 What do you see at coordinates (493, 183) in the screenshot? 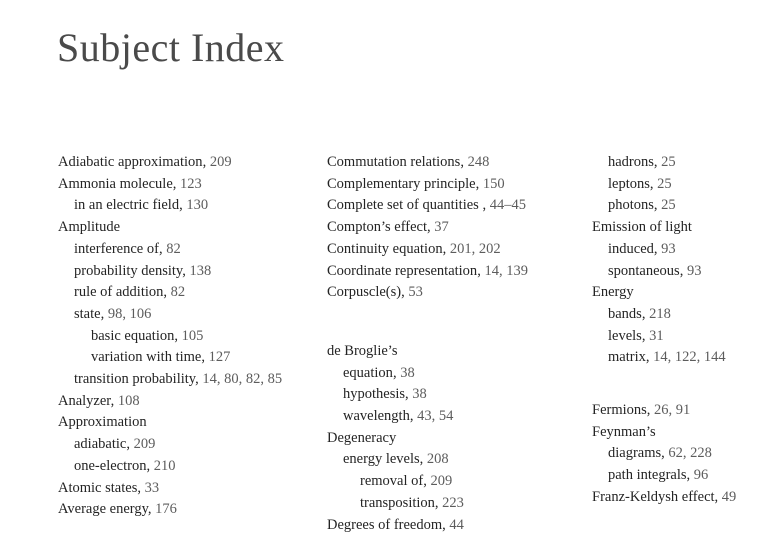
I see `entry-pages: 150` at bounding box center [493, 183].